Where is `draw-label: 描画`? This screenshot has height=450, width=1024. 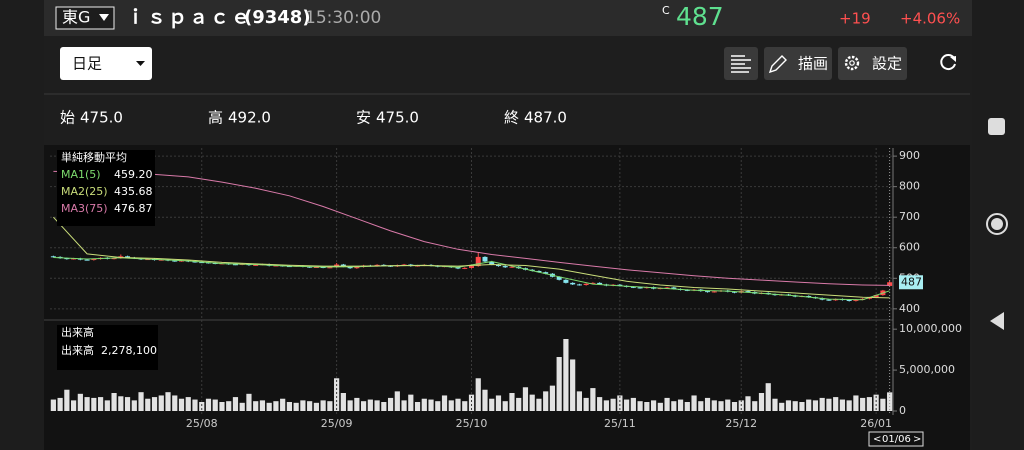 draw-label: 描画 is located at coordinates (813, 64).